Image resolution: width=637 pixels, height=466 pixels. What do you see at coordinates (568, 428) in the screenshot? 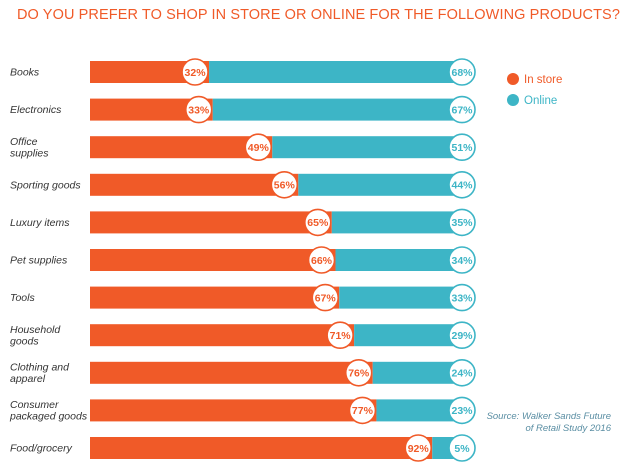
I see `source-line-2: of Retail Study 2016` at bounding box center [568, 428].